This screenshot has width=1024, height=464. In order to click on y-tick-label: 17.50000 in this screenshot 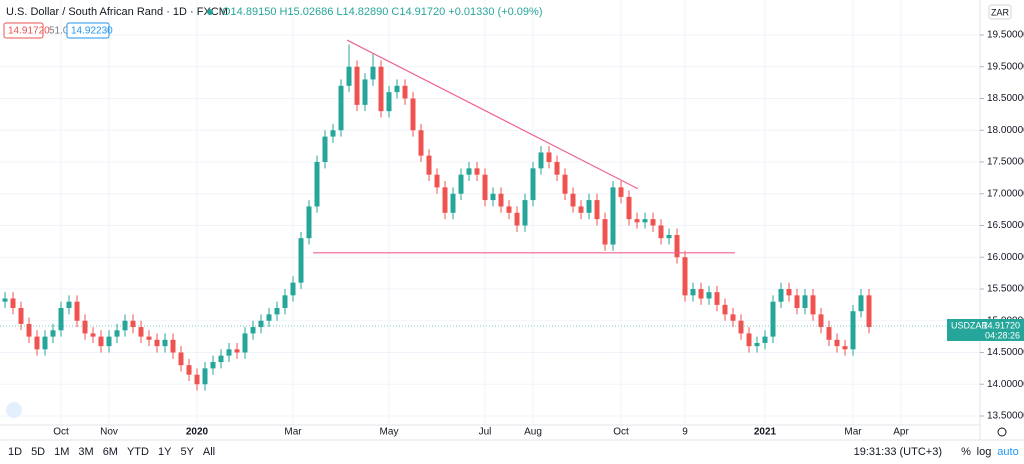, I will do `click(1005, 162)`.